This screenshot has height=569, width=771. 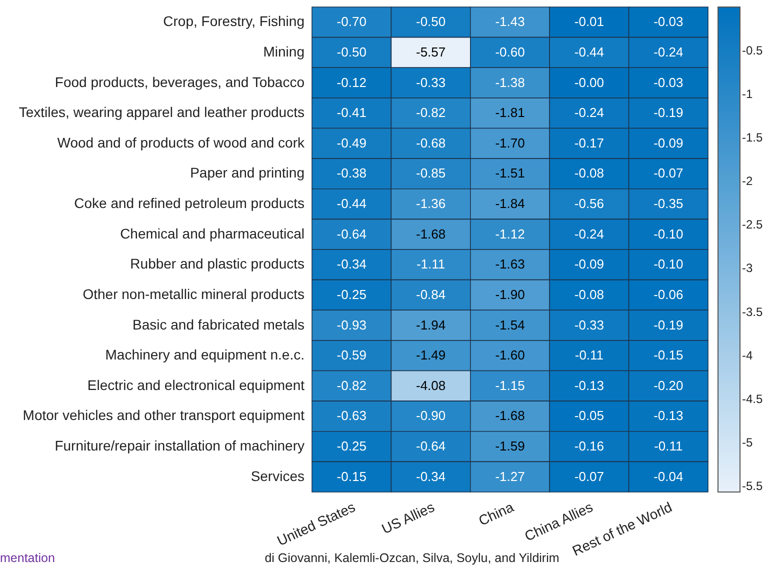 I want to click on data-label: -0.38, so click(x=351, y=173).